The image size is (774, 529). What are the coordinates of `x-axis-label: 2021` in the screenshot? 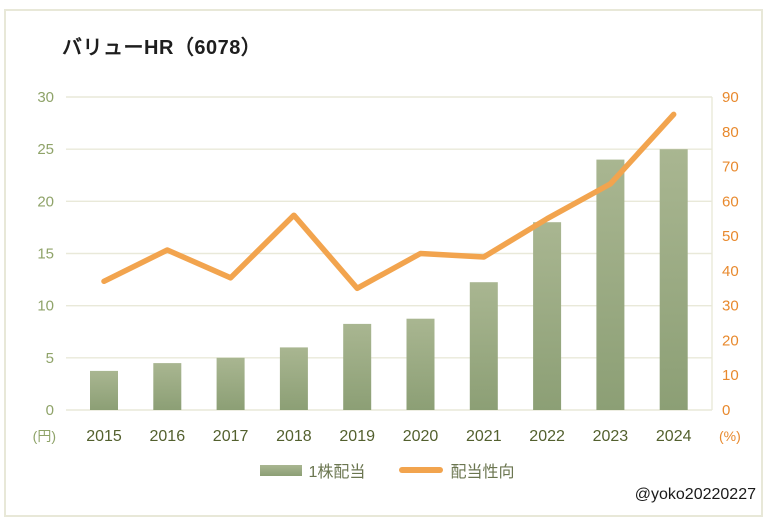 It's located at (484, 436).